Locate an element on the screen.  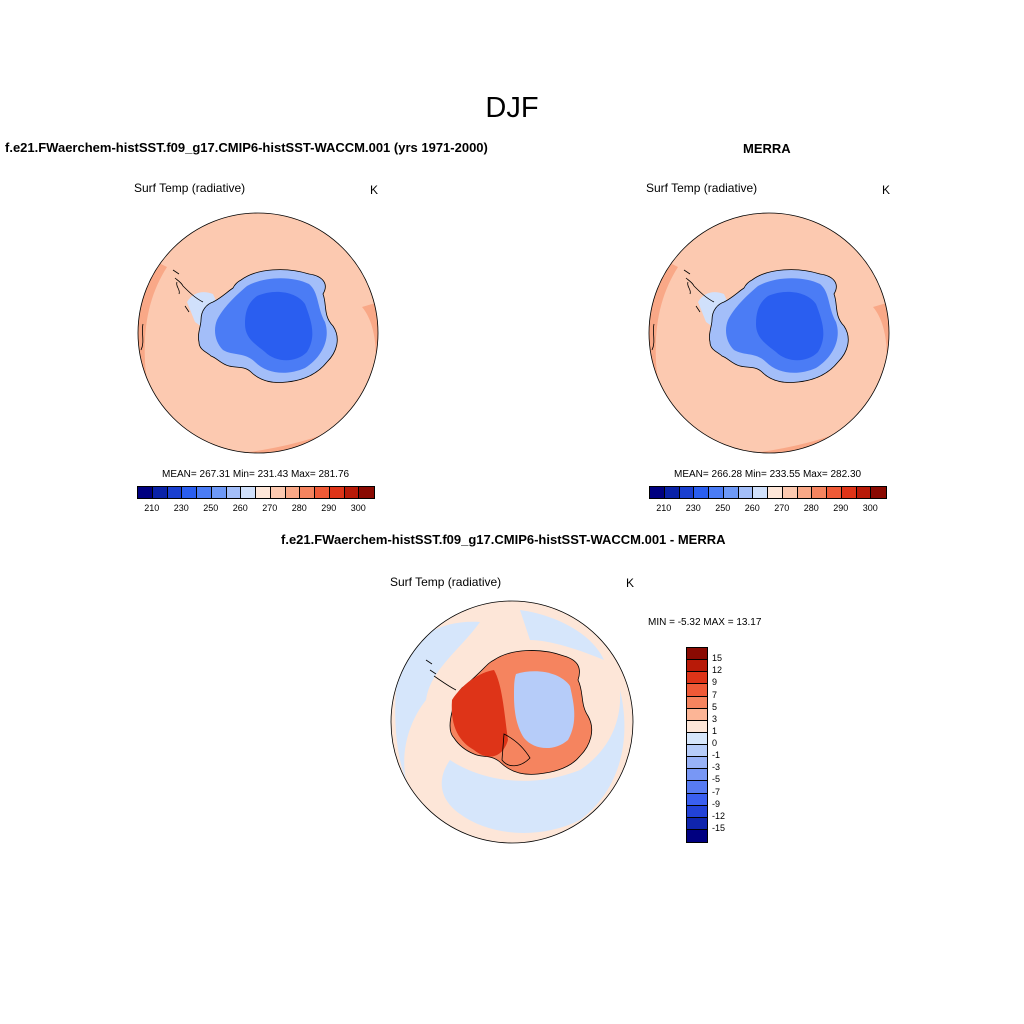
model-units-label: K is located at coordinates (374, 190).